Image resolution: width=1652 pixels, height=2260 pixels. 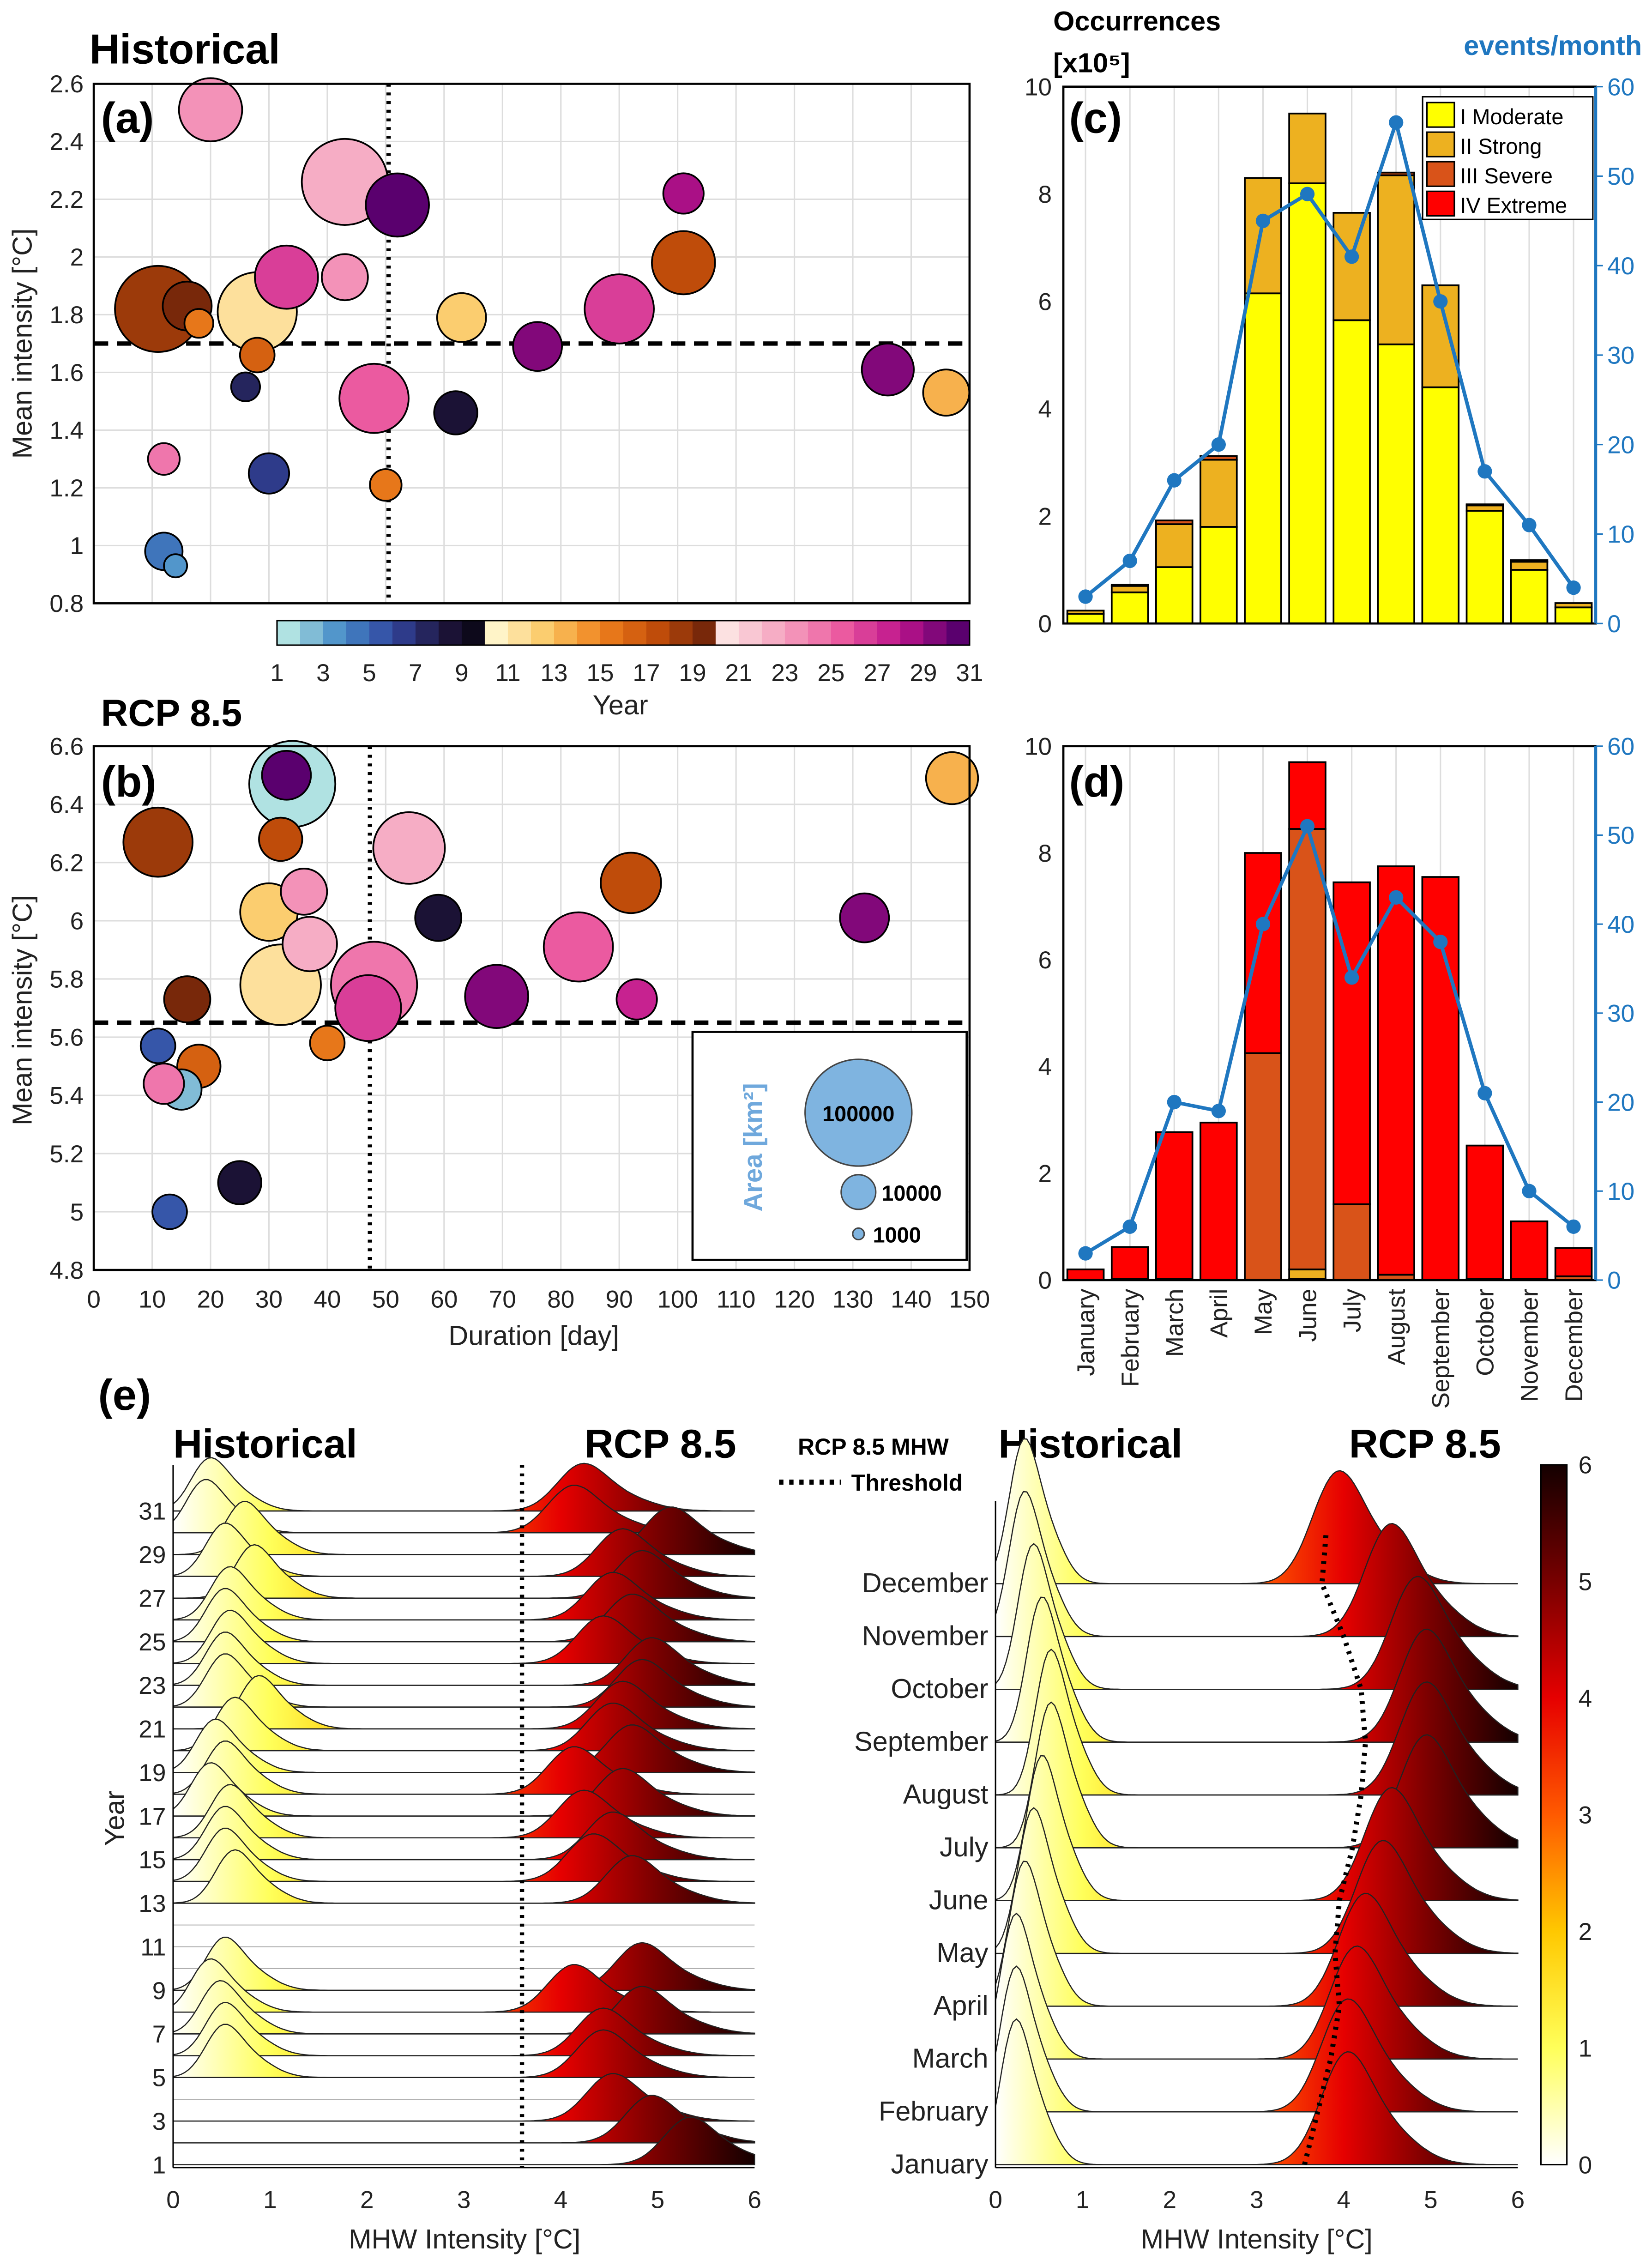 What do you see at coordinates (1396, 1327) in the screenshot?
I see `month-label: August` at bounding box center [1396, 1327].